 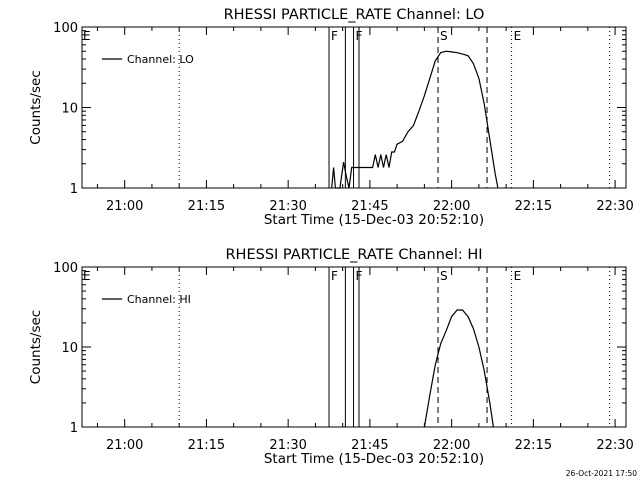 What do you see at coordinates (160, 59) in the screenshot?
I see `legend-label: Channel: LO` at bounding box center [160, 59].